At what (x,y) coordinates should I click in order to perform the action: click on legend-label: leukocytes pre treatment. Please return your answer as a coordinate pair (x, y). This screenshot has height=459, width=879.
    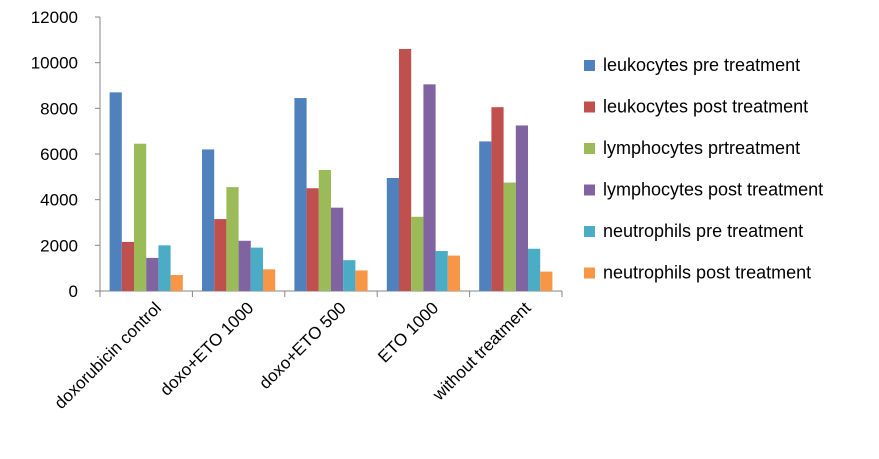
    Looking at the image, I should click on (701, 65).